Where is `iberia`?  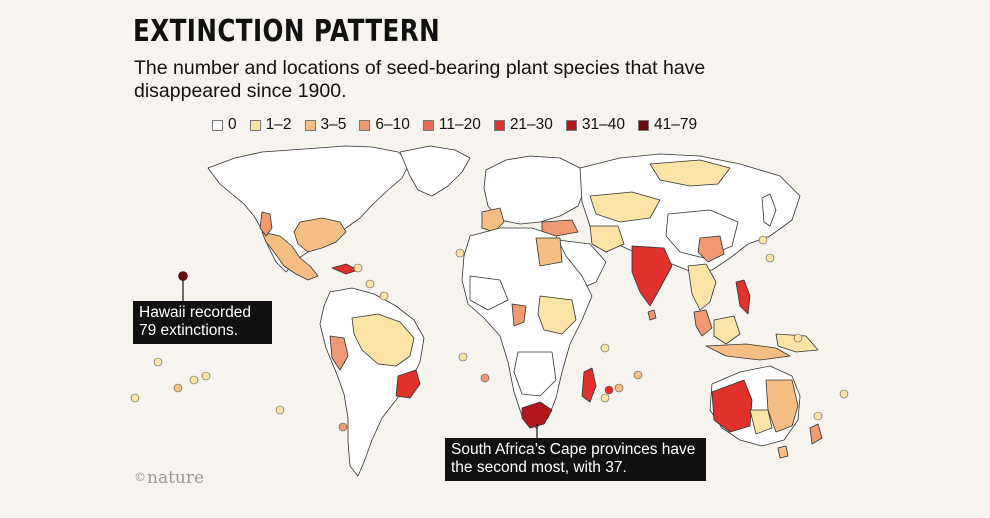
iberia is located at coordinates (493, 220).